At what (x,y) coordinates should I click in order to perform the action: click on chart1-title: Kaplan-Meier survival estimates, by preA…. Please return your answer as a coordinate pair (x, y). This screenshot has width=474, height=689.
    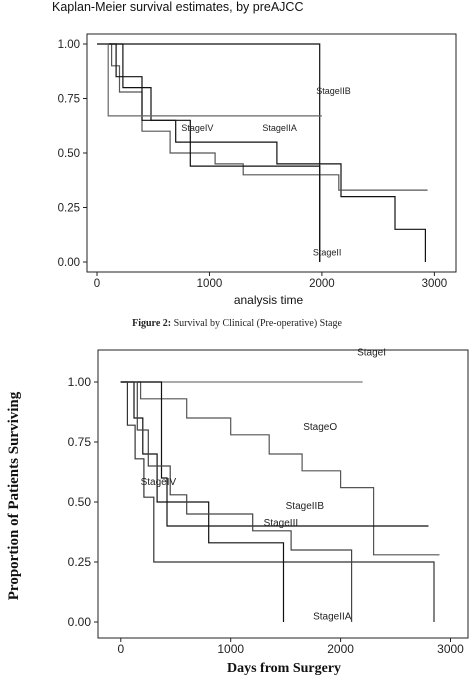
    Looking at the image, I should click on (178, 7).